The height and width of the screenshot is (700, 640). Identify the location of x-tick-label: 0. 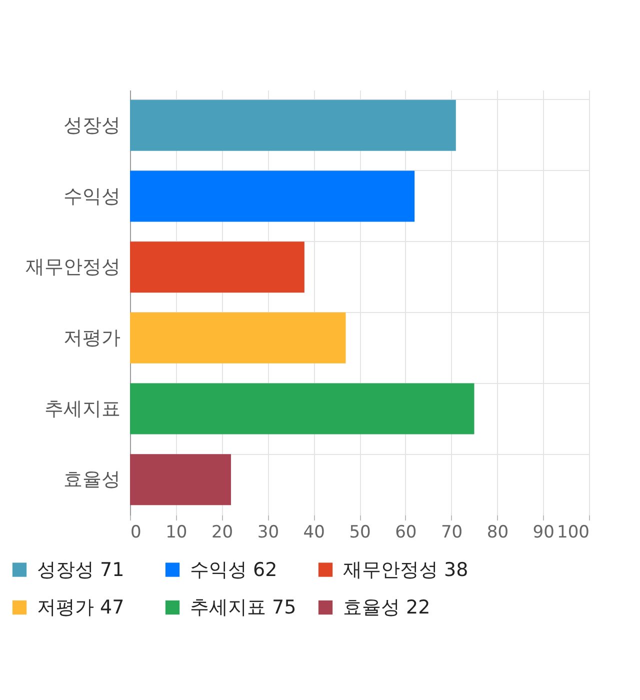
(136, 532).